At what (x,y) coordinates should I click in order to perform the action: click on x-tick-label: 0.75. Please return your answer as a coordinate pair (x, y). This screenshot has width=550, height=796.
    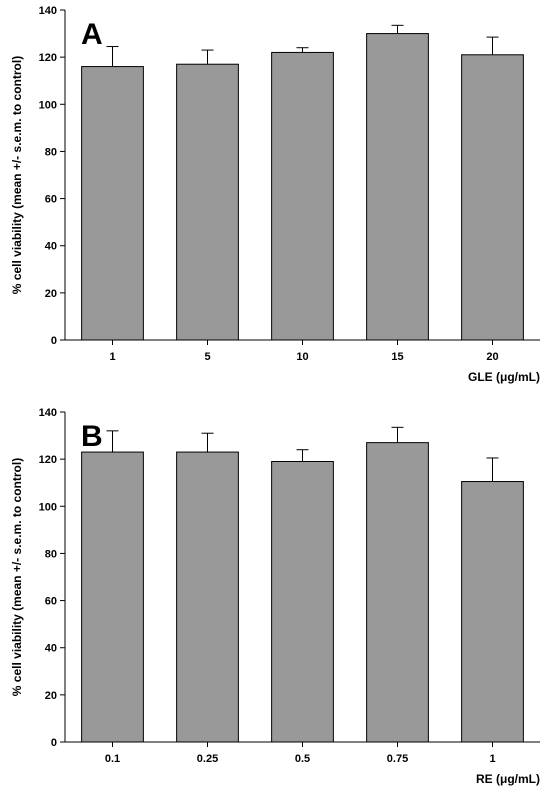
    Looking at the image, I should click on (397, 759).